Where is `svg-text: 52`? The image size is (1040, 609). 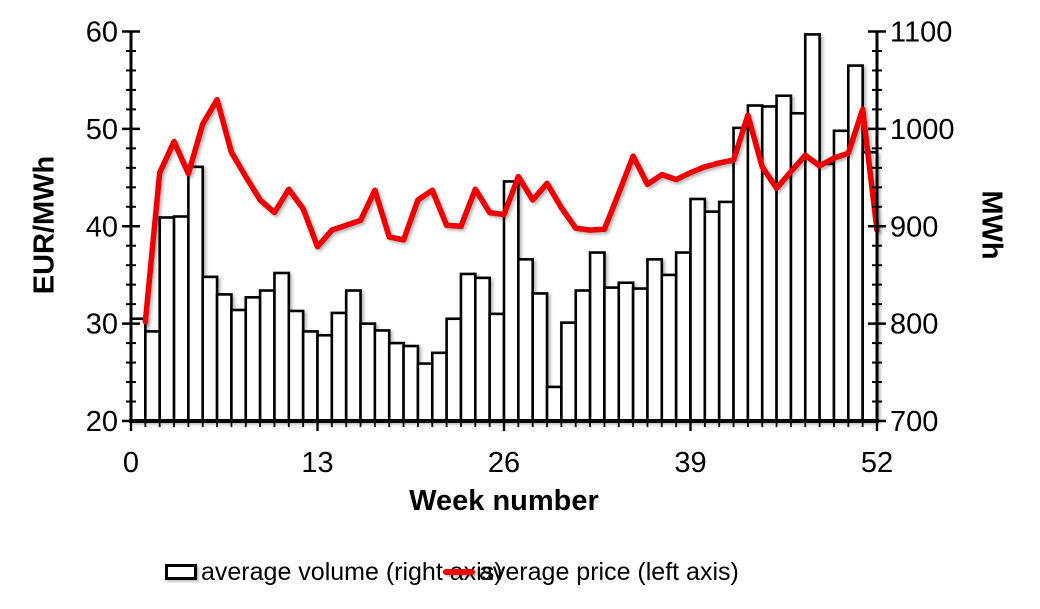
svg-text: 52 is located at coordinates (877, 463).